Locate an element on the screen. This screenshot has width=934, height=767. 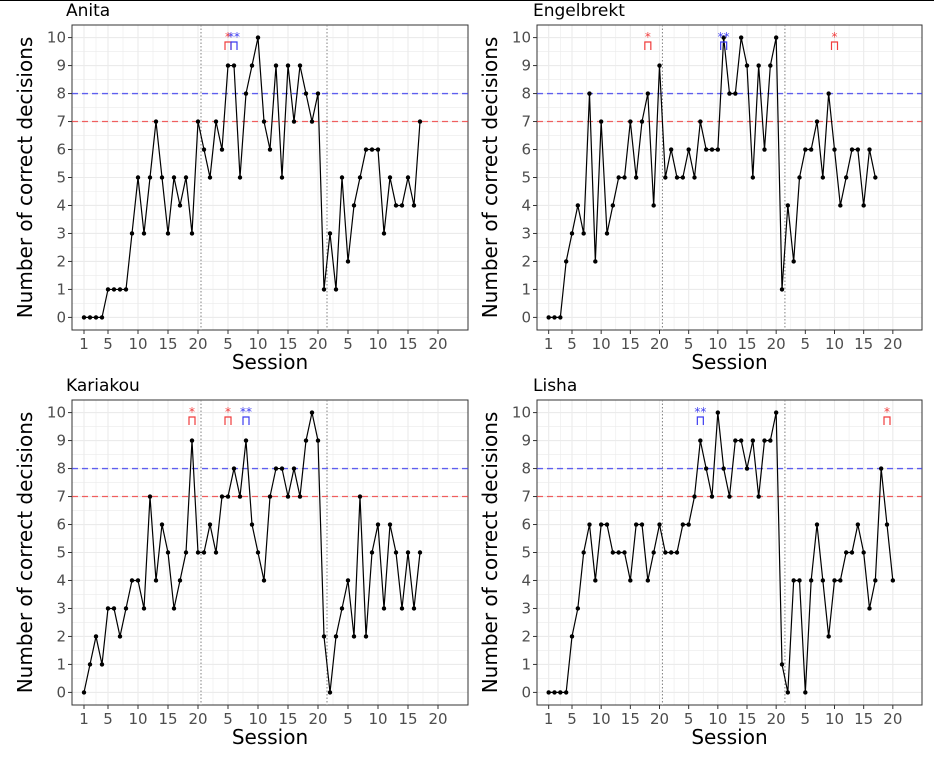
y-axis-title: Number of correct decisions is located at coordinates (25, 178).